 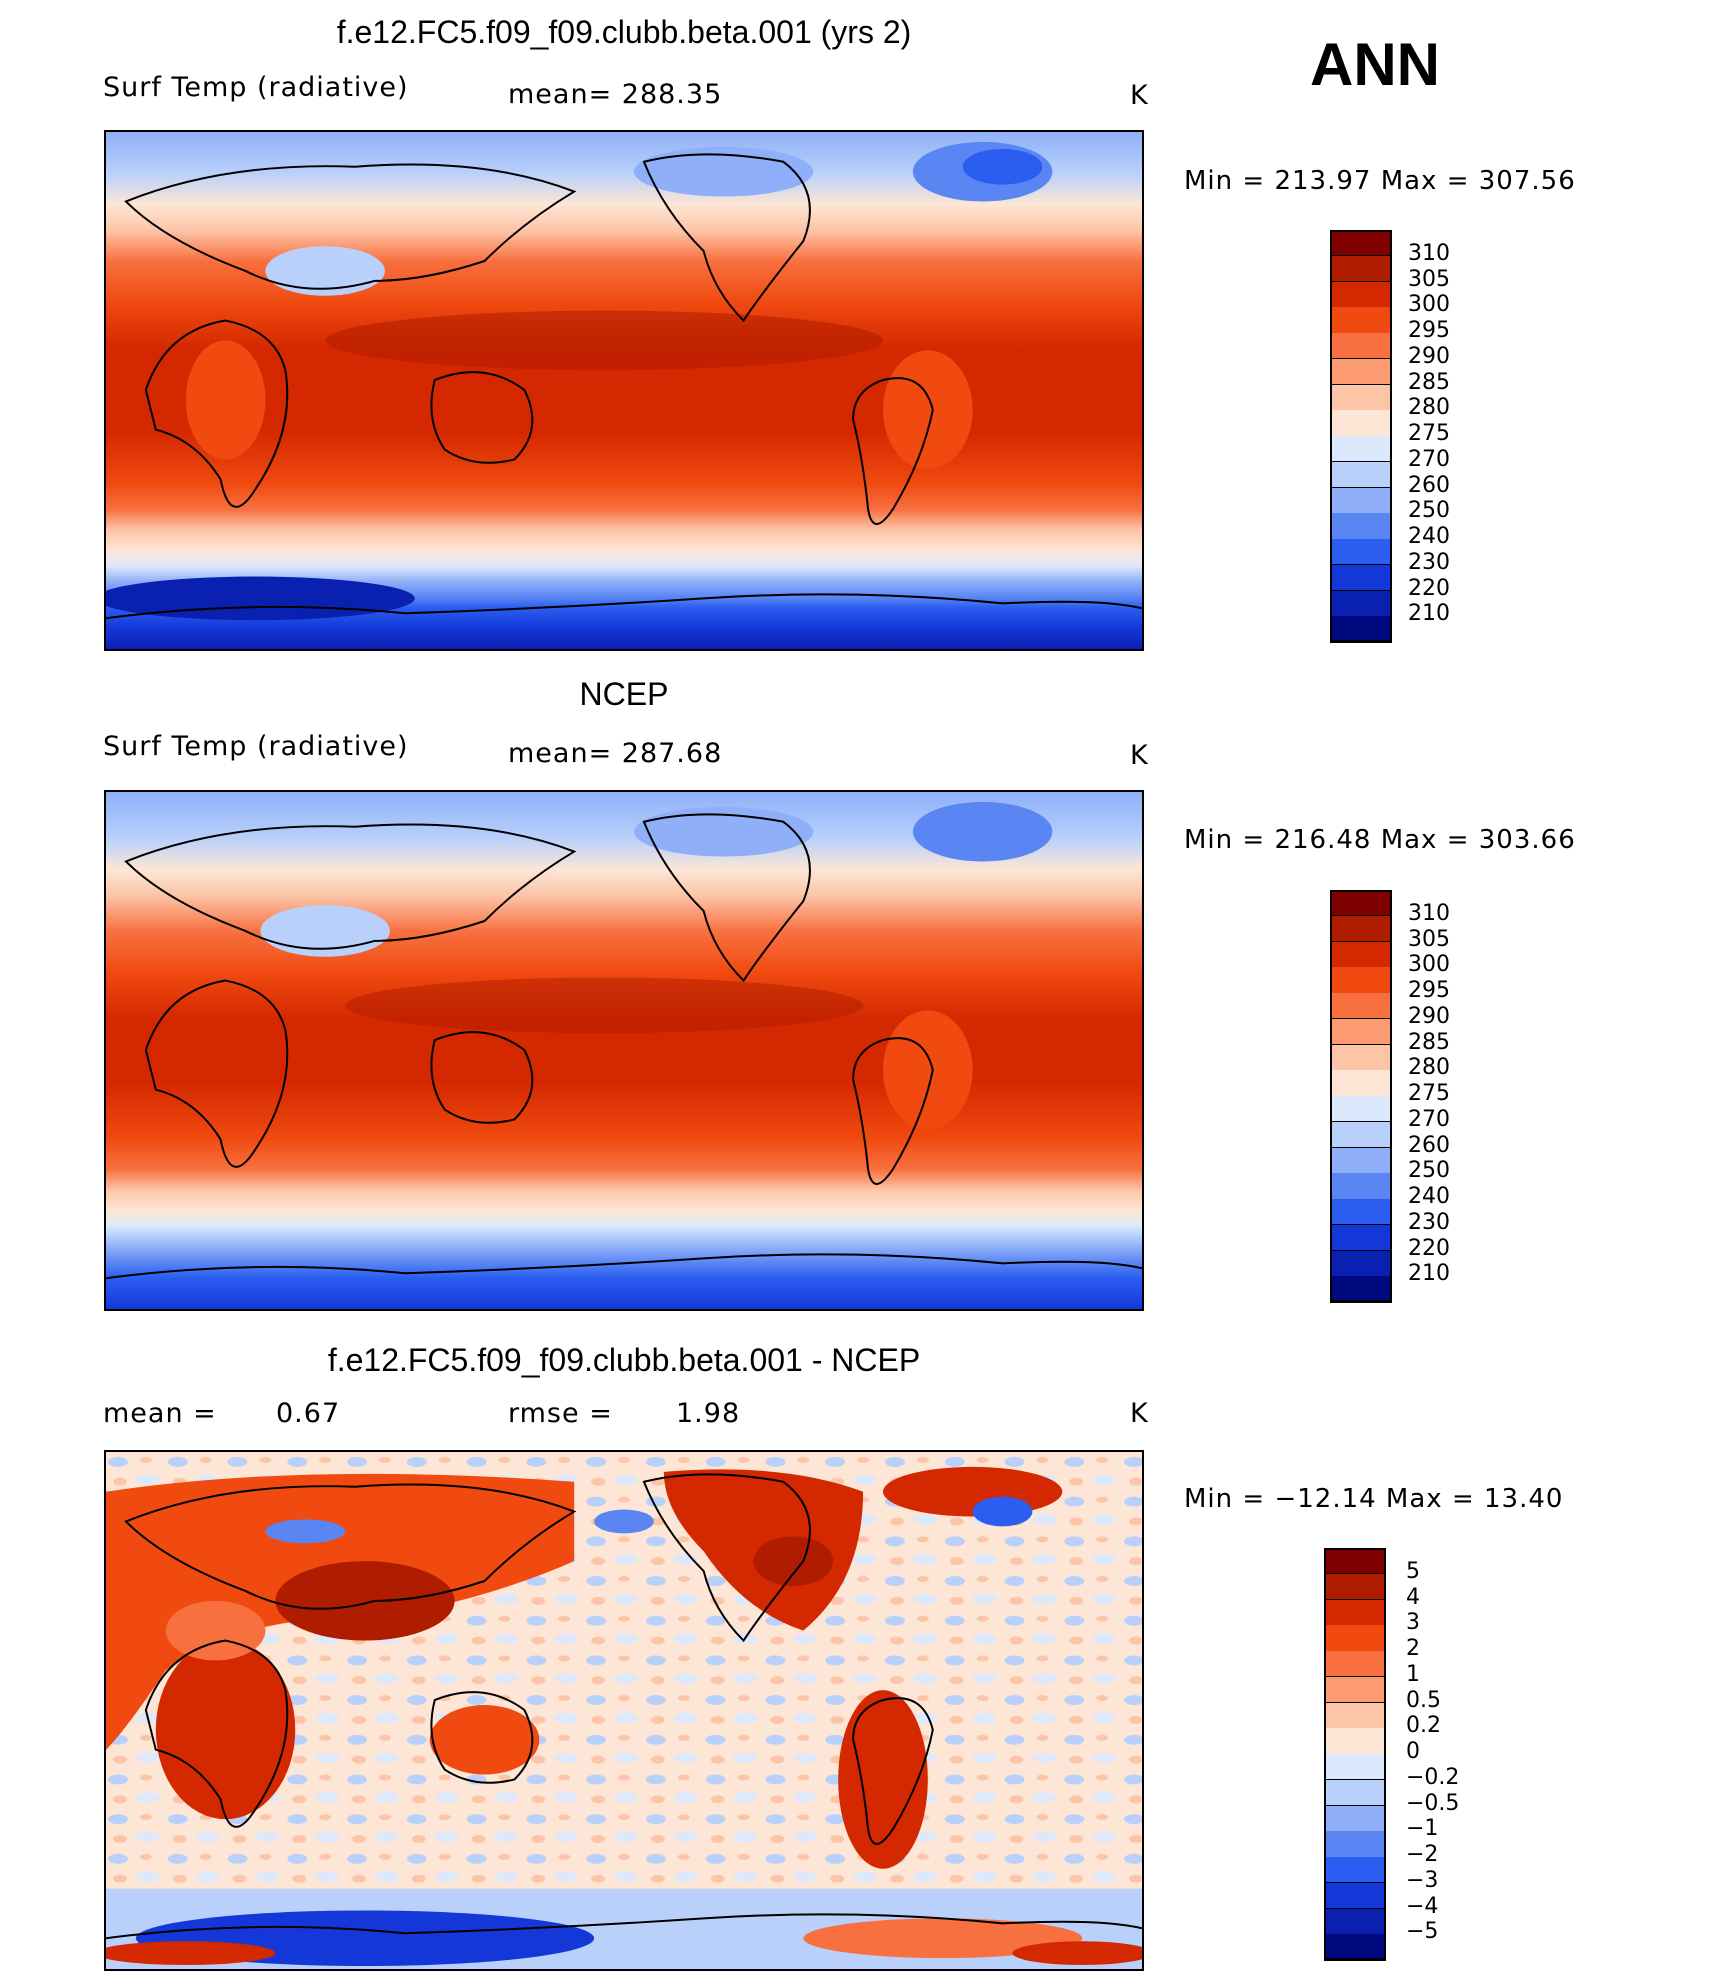 What do you see at coordinates (560, 1413) in the screenshot?
I see `panel3-rmse-label: rmse =` at bounding box center [560, 1413].